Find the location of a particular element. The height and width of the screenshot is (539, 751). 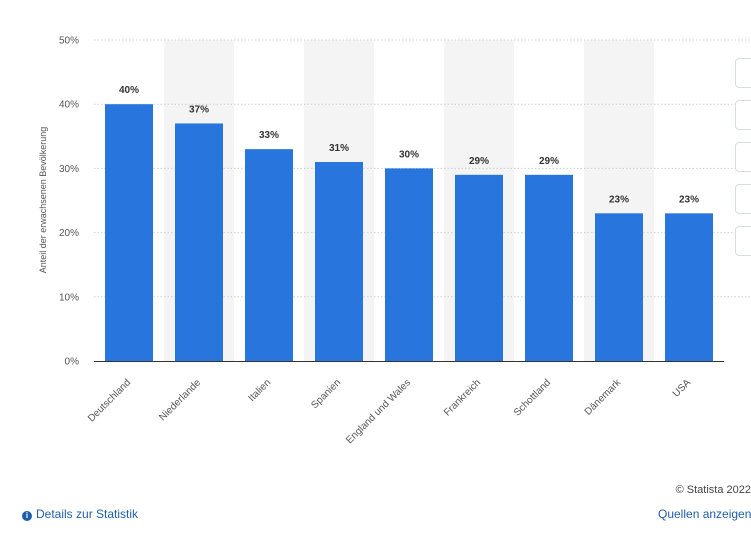

x-tick-label: Frankreich is located at coordinates (462, 397).